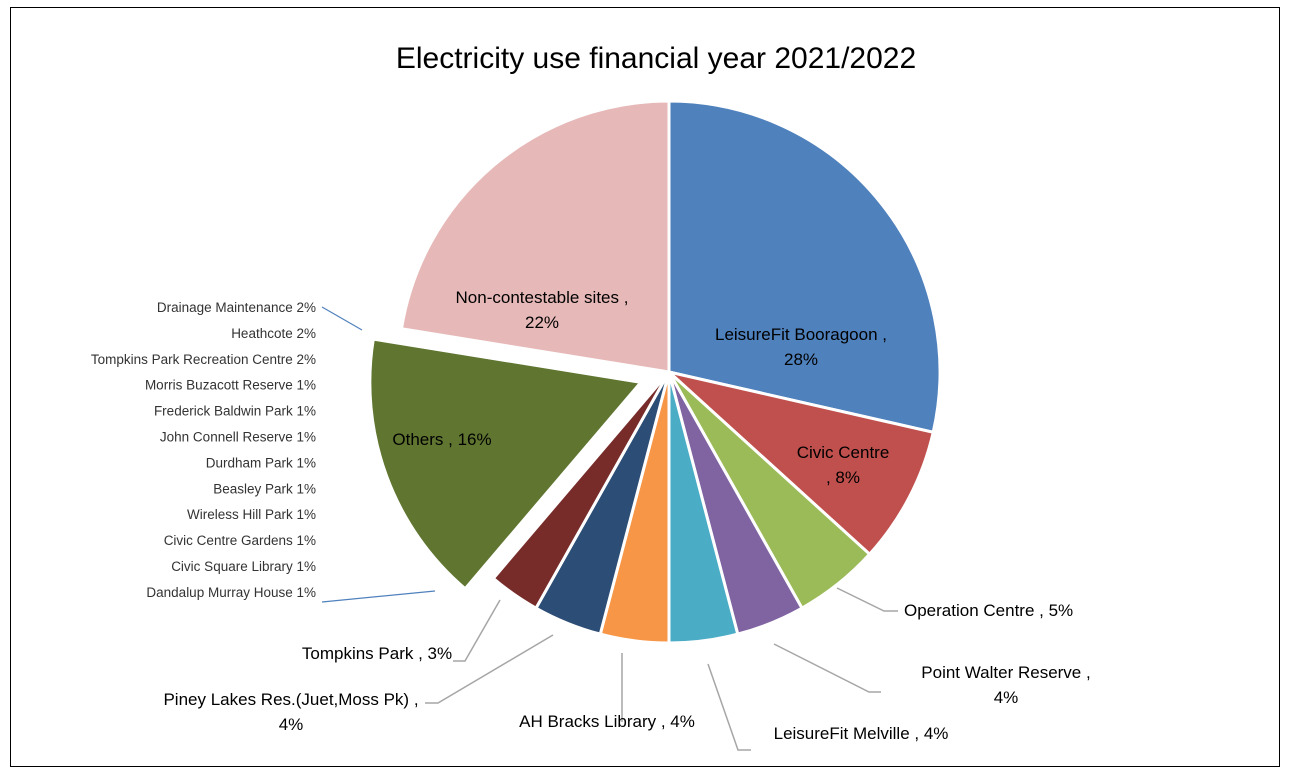  Describe the element at coordinates (441, 439) in the screenshot. I see `slice-label-others: Others , 16%` at that location.